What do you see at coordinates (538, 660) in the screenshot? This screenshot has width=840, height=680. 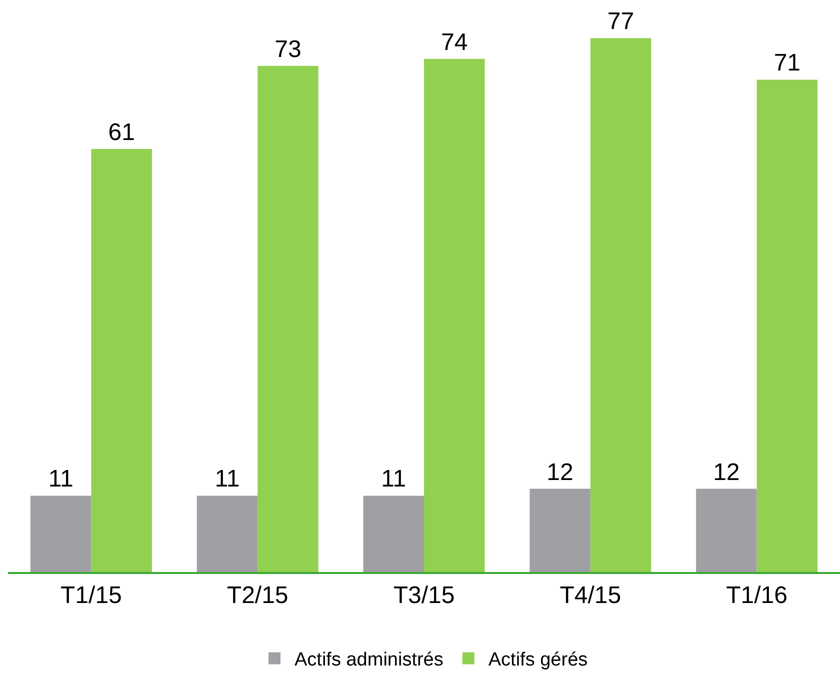 I see `legend-label: Actifs gérés` at bounding box center [538, 660].